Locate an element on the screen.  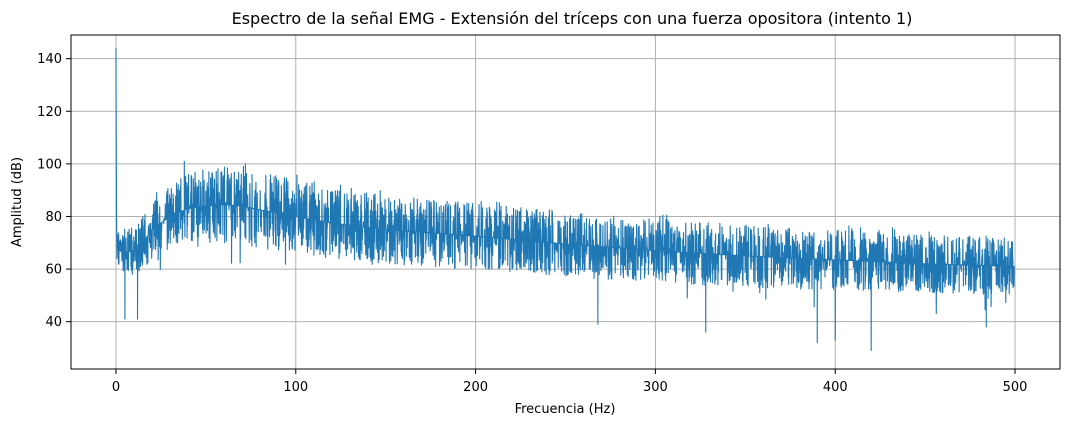
x-tick-label-400: 400 is located at coordinates (835, 387).